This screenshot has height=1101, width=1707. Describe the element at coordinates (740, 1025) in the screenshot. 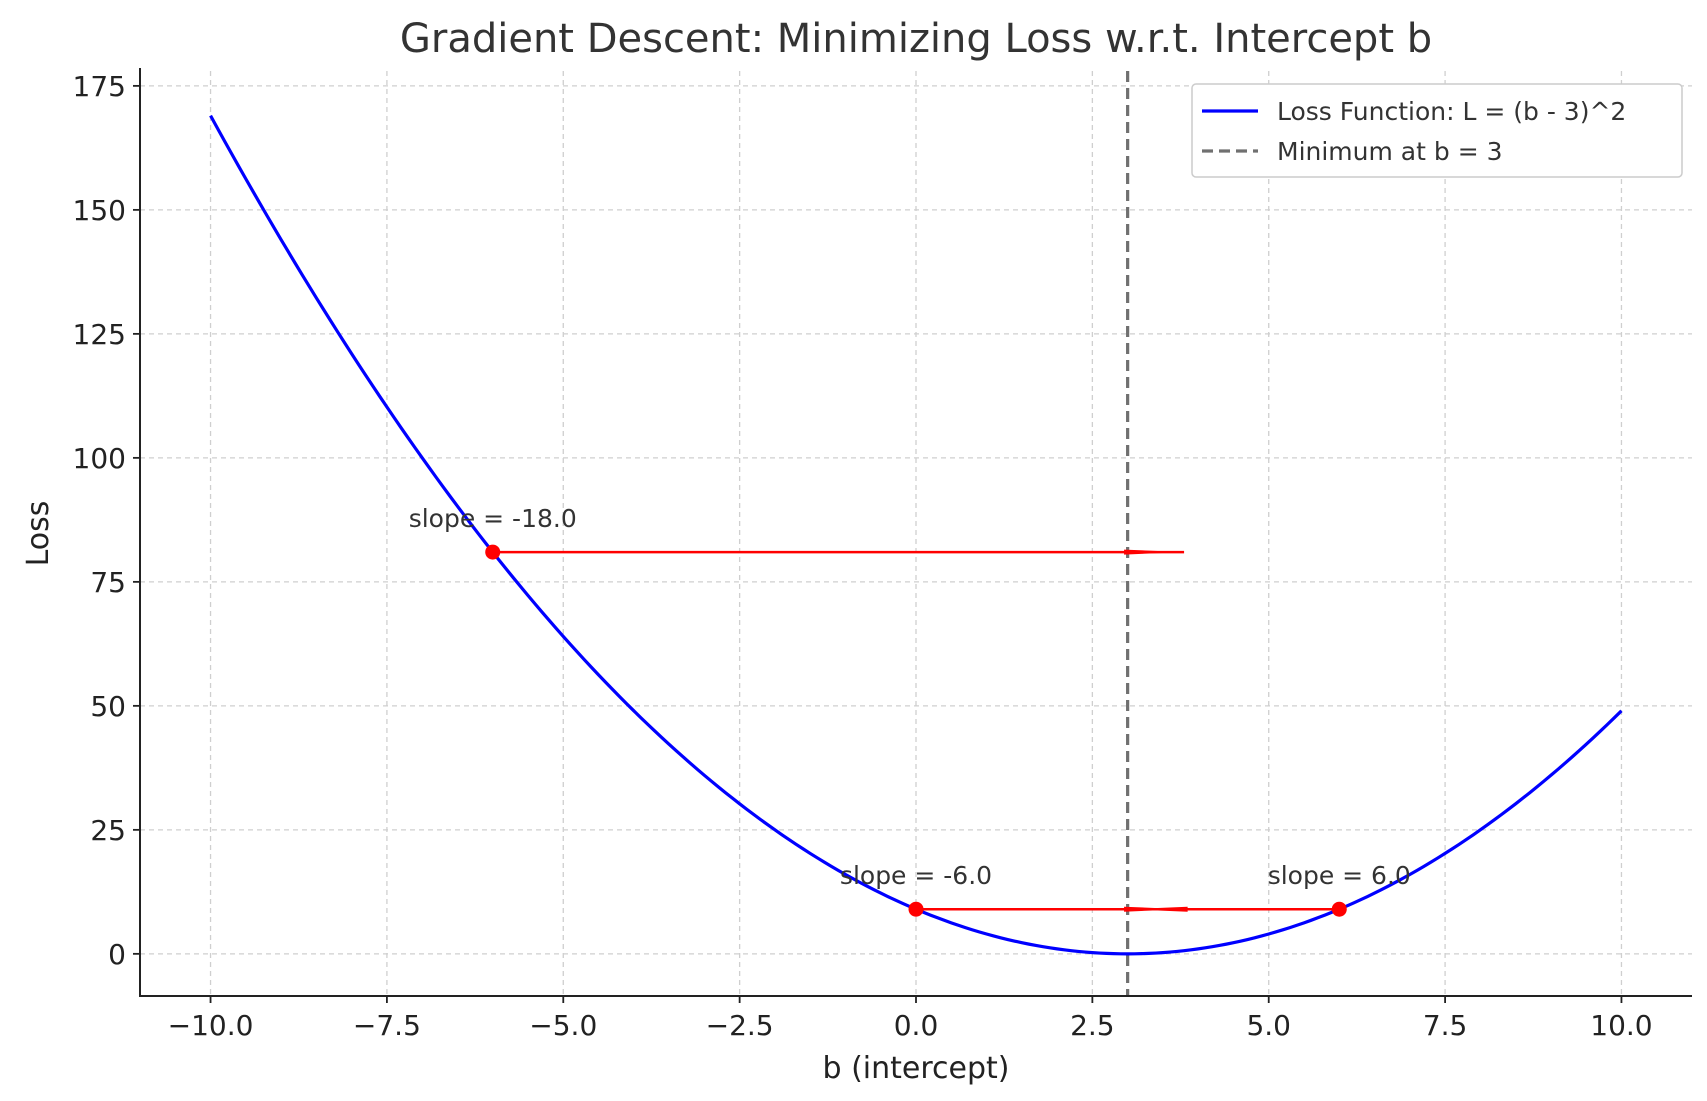

I see `x-tick-label-3: −2.5` at that location.